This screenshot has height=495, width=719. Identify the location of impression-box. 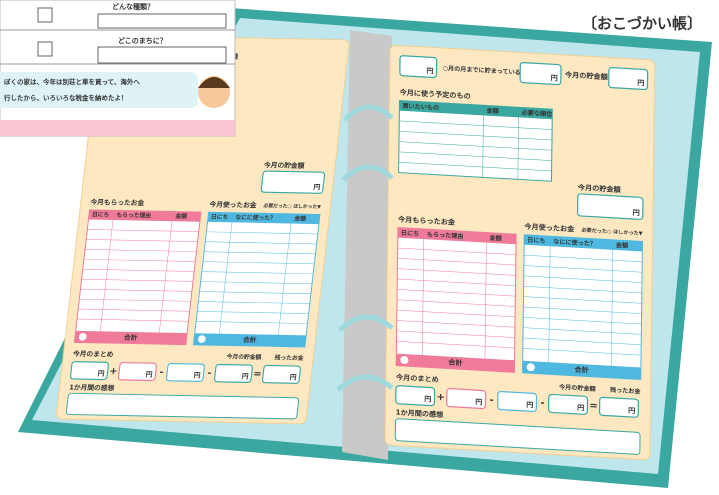
(182, 406).